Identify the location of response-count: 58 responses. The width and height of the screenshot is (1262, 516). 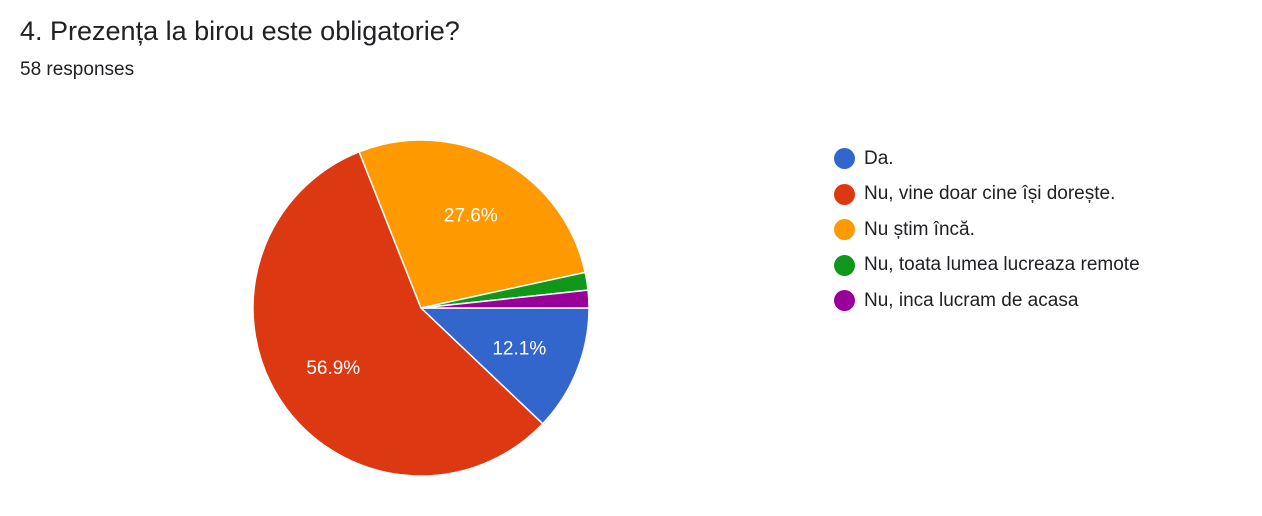
(77, 69).